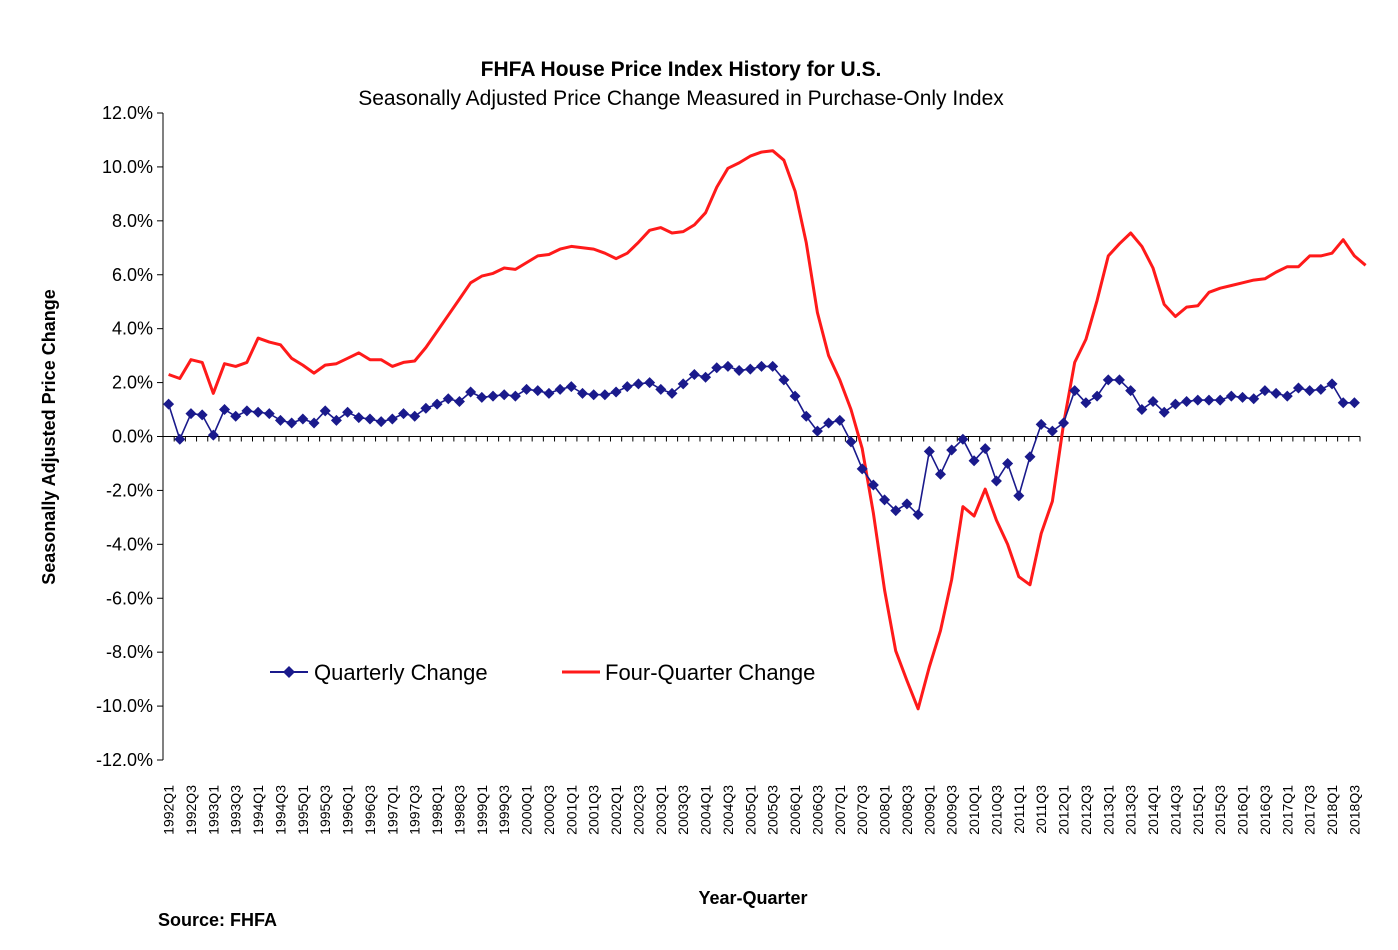 The image size is (1398, 950). Describe the element at coordinates (1220, 810) in the screenshot. I see `x-tick-label: 2015Q3` at that location.